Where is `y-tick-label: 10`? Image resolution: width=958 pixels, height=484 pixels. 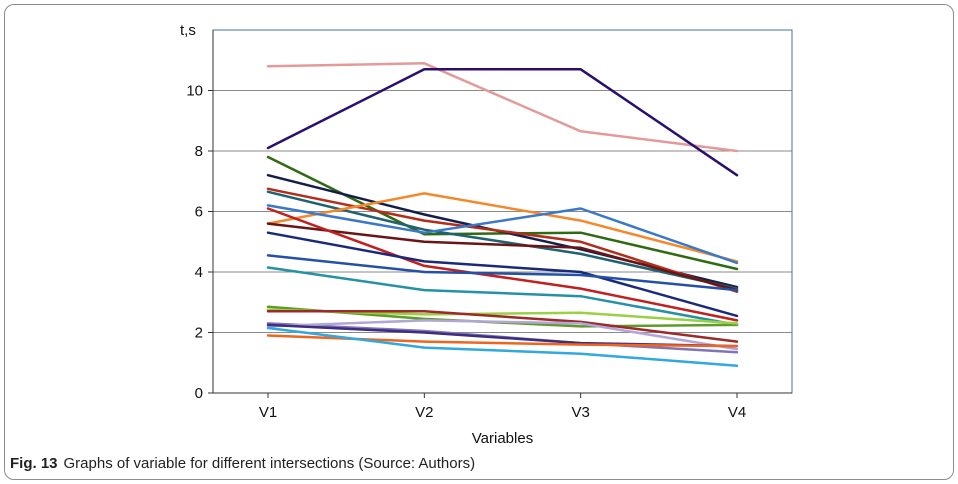 y-tick-label: 10 is located at coordinates (194, 91).